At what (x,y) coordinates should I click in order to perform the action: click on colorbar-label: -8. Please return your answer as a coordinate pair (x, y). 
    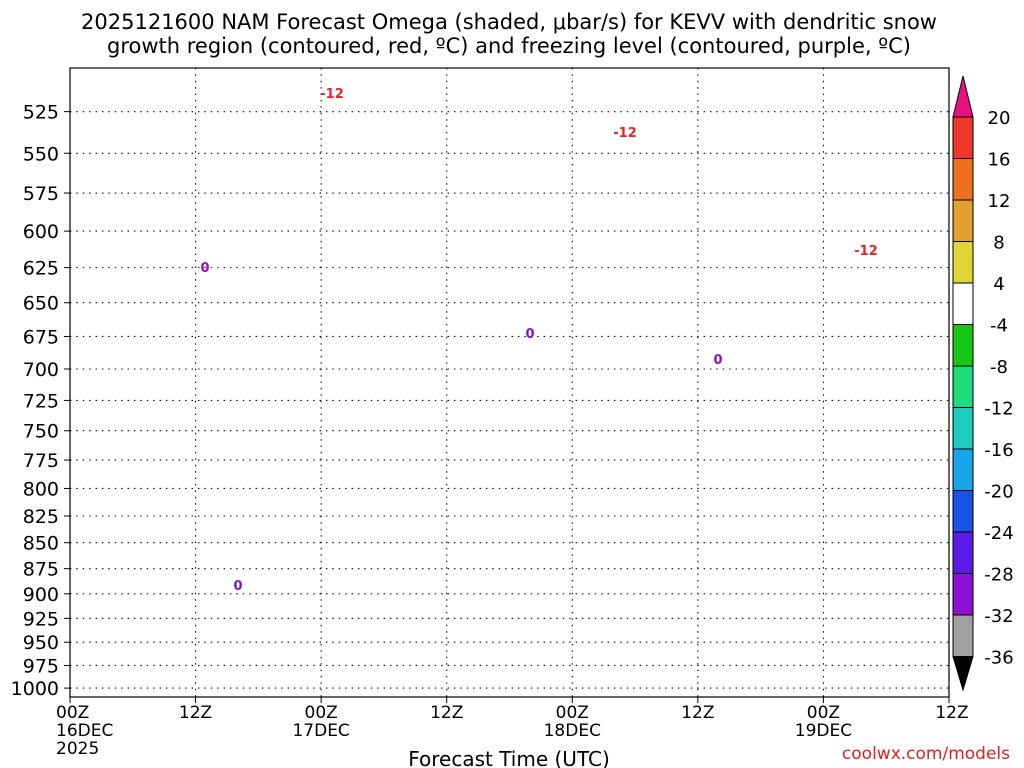
    Looking at the image, I should click on (999, 367).